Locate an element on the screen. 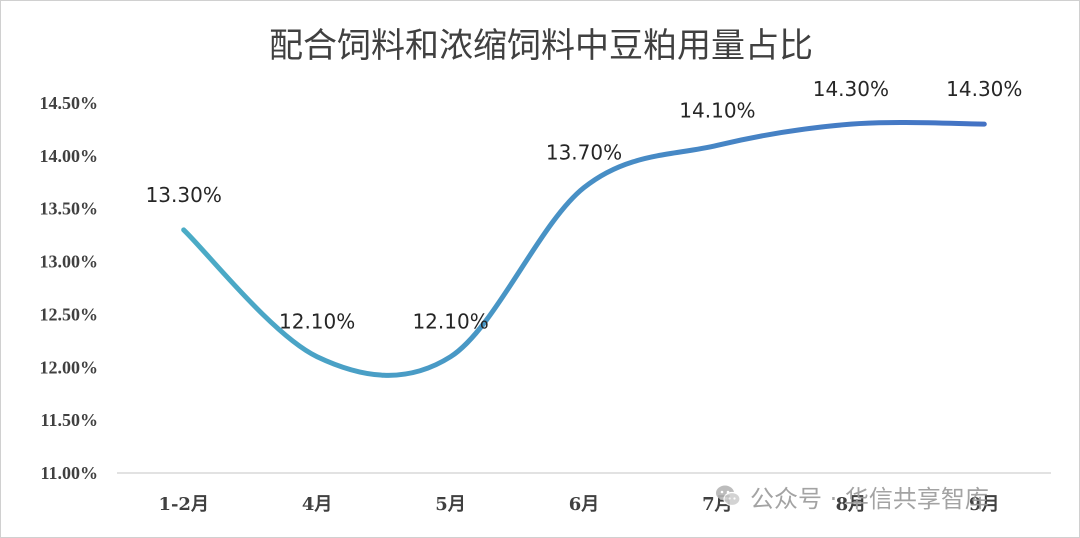 The height and width of the screenshot is (538, 1080). y-tick-label: 13.00% is located at coordinates (69, 262).